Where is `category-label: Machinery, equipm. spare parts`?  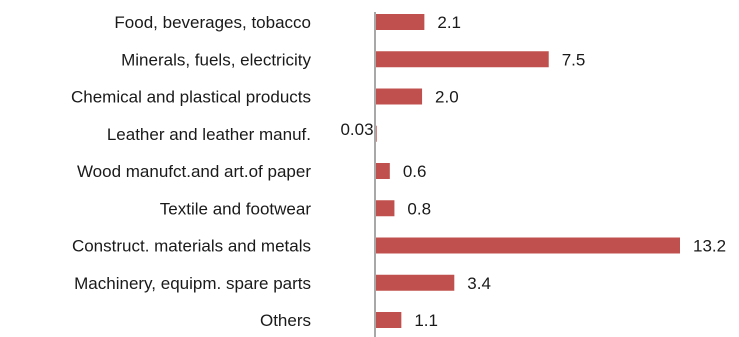
category-label: Machinery, equipm. spare parts is located at coordinates (192, 283).